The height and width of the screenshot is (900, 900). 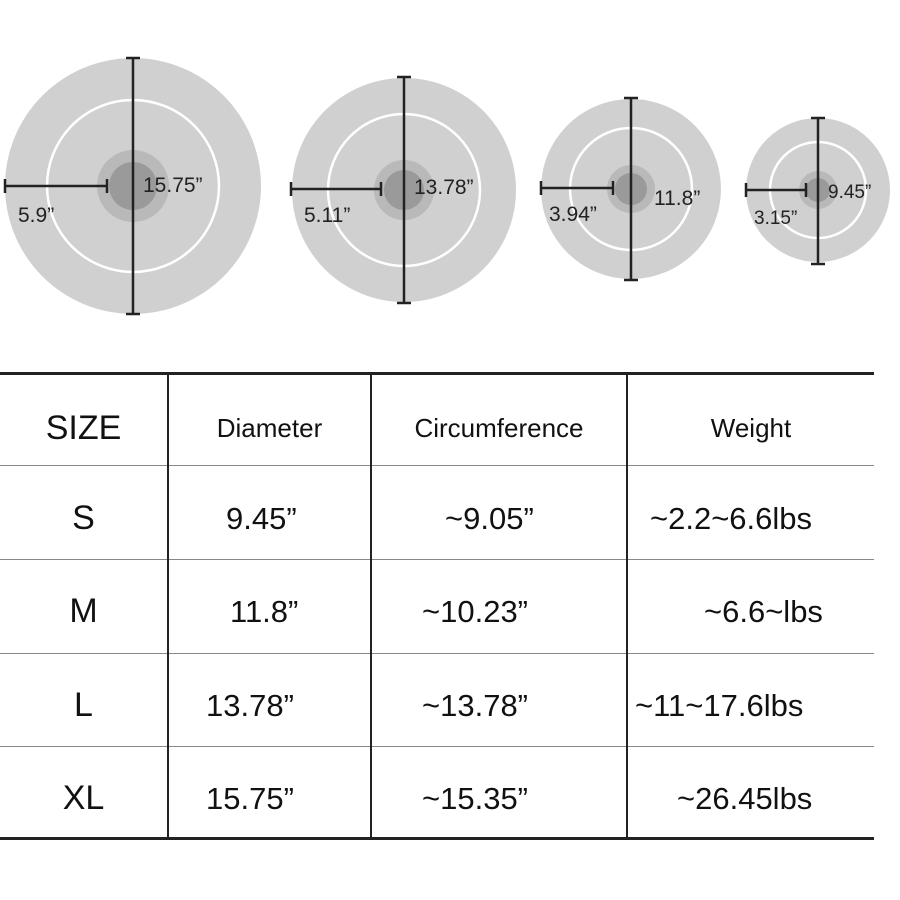 I want to click on row-weight-l: ~11~17.6lbs, so click(x=719, y=705).